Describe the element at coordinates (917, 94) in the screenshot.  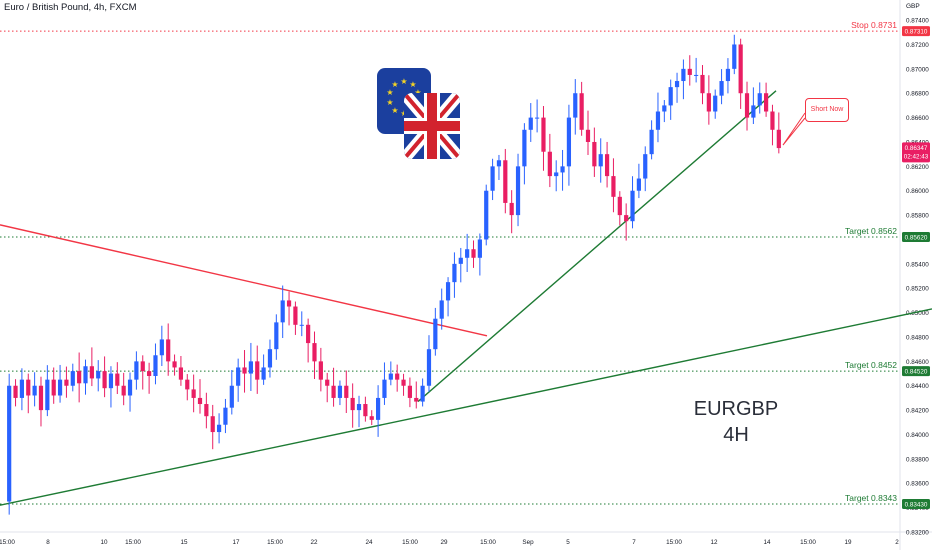
I see `y-tick-label: 0.86800` at that location.